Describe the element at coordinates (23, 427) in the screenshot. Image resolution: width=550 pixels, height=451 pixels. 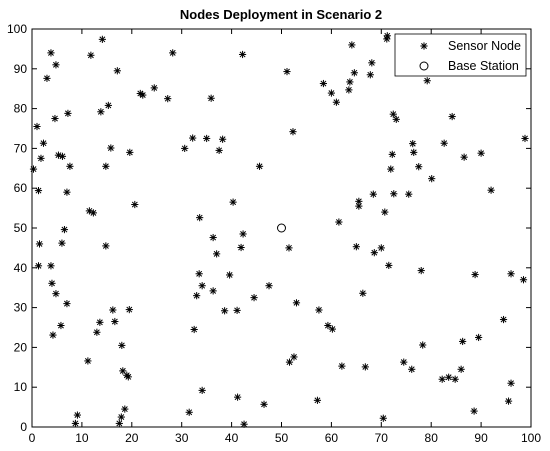
I see `y-tick-label: 0` at that location.